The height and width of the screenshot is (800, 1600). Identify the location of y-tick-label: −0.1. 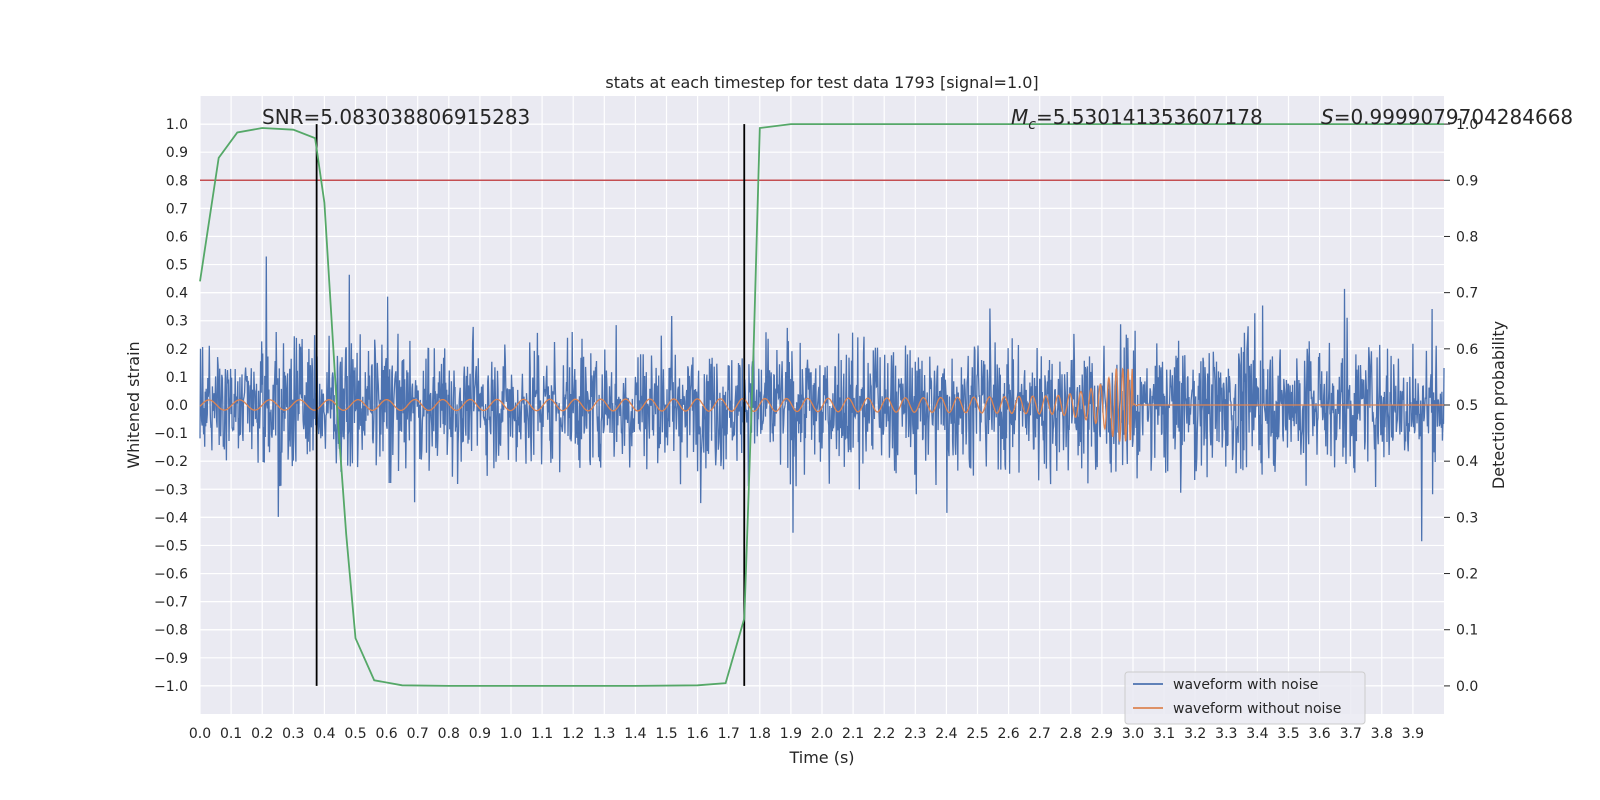
(171, 434).